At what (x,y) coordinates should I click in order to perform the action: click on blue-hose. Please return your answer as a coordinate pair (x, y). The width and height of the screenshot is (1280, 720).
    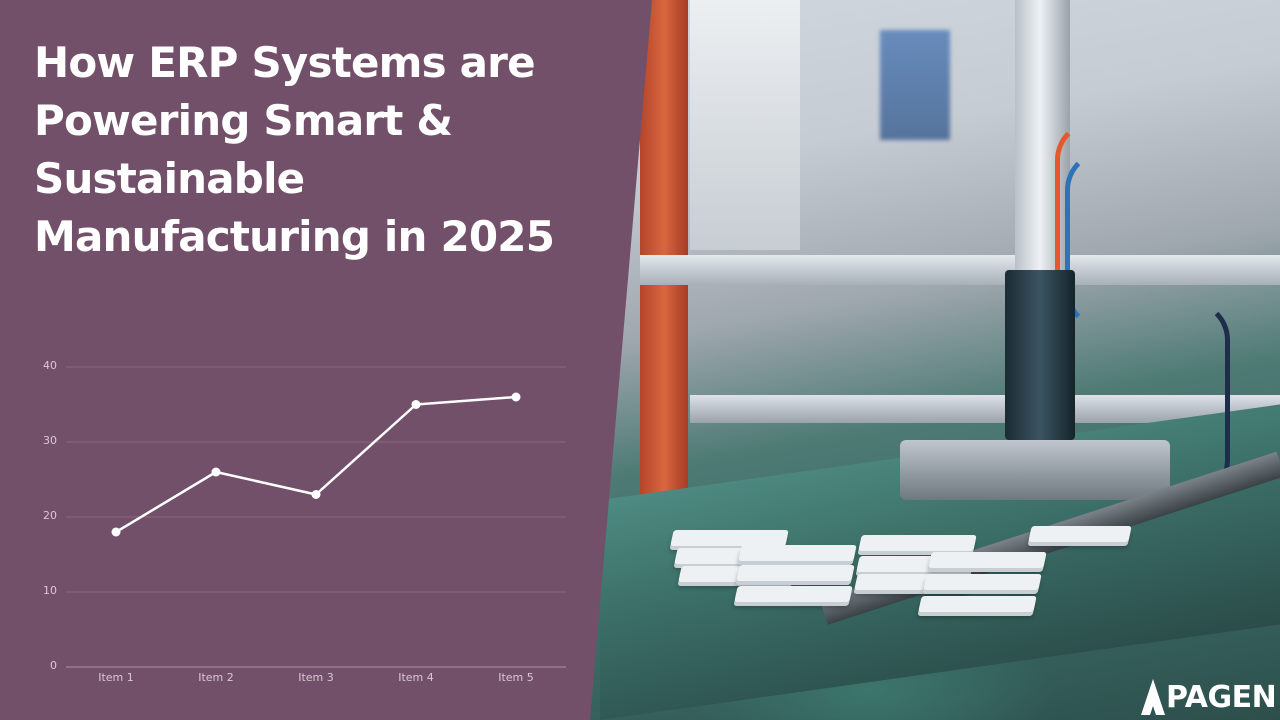
    Looking at the image, I should click on (1105, 240).